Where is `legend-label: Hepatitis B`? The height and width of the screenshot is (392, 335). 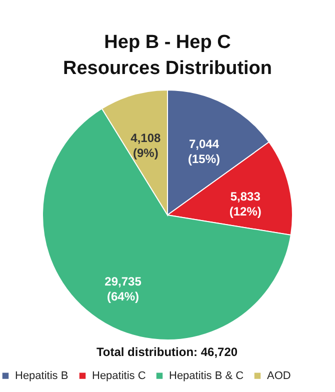
legend-label: Hepatitis B is located at coordinates (41, 376).